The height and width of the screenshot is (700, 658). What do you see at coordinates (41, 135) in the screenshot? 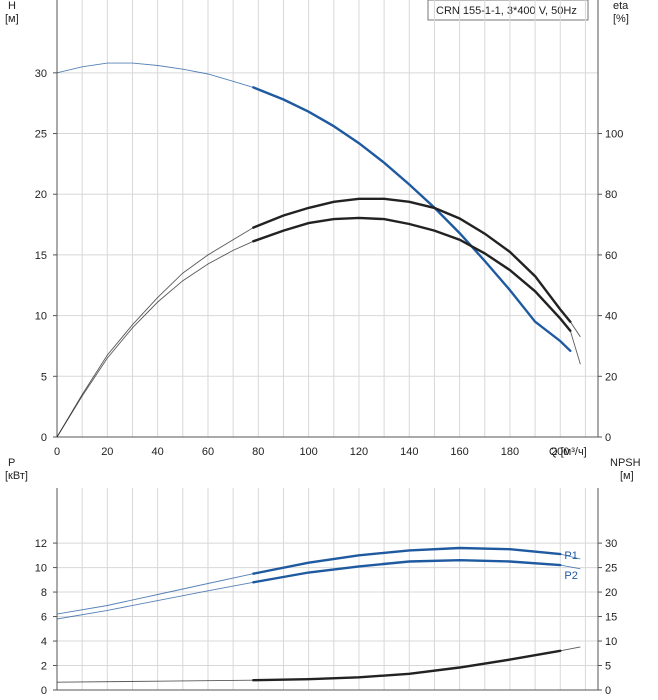
I see `left-tick-label-0-25: 25` at bounding box center [41, 135].